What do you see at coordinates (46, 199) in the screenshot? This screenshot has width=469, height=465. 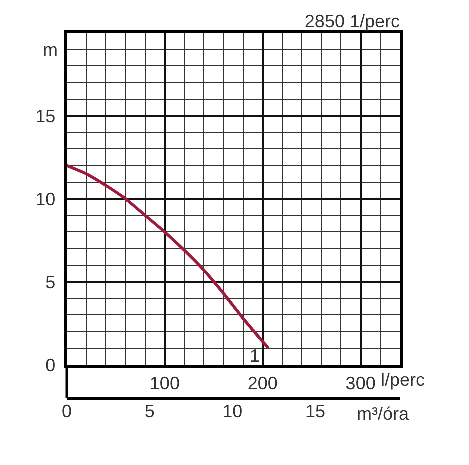 I see `y-tick-label: 10` at bounding box center [46, 199].